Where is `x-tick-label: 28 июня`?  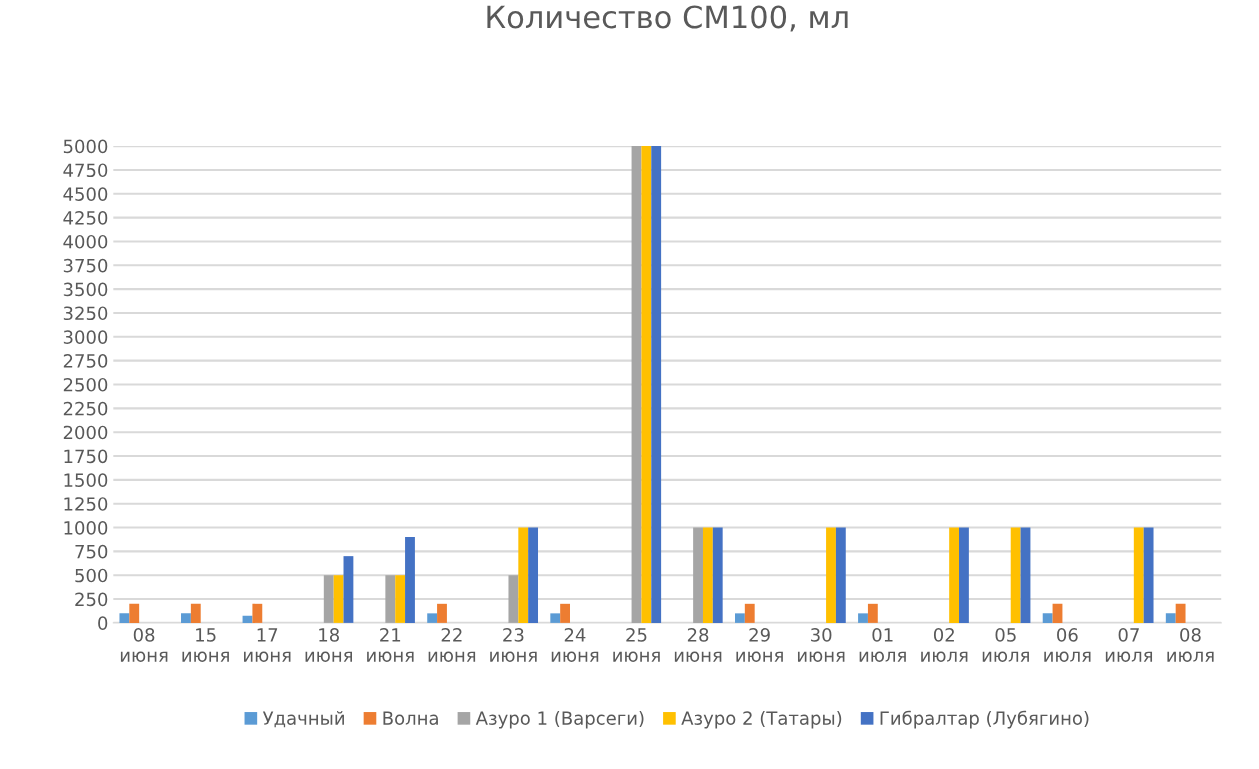 x-tick-label: 28 июня is located at coordinates (698, 645).